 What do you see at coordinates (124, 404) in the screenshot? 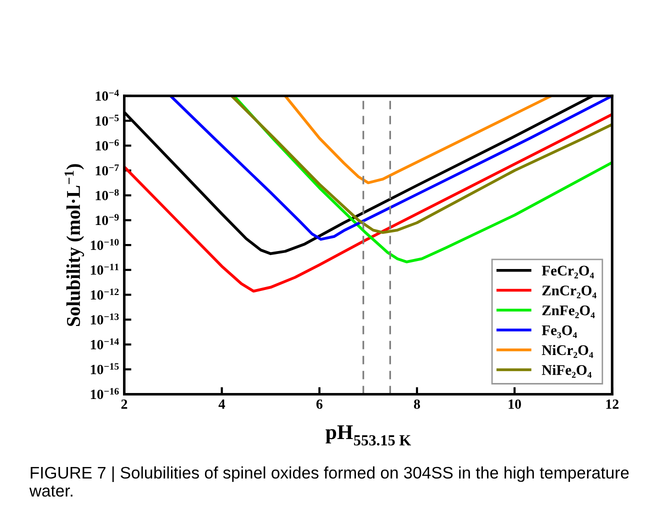
I see `x-tick-label: 2` at bounding box center [124, 404].